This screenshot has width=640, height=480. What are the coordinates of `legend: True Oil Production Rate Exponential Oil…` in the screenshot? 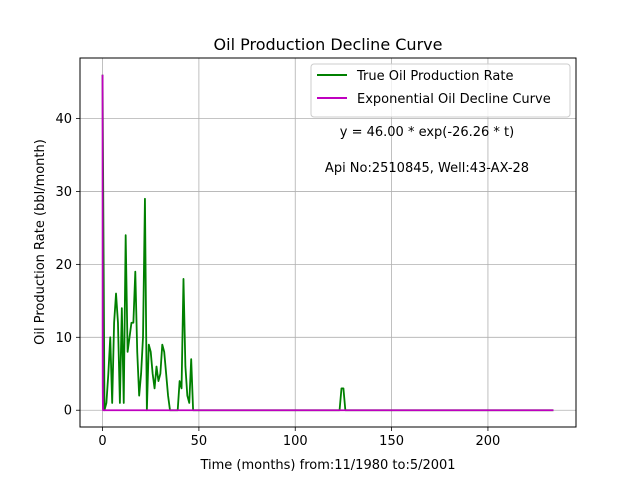 It's located at (440, 90).